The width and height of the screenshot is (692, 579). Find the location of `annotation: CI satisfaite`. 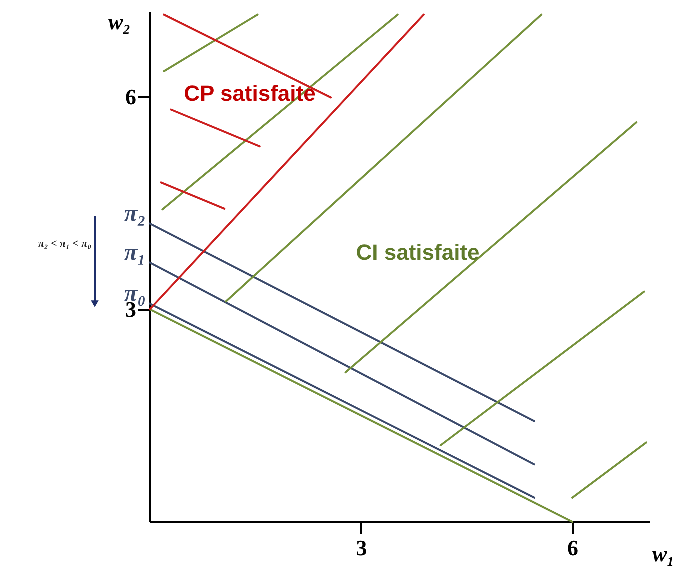

annotation: CI satisfaite is located at coordinates (418, 252).